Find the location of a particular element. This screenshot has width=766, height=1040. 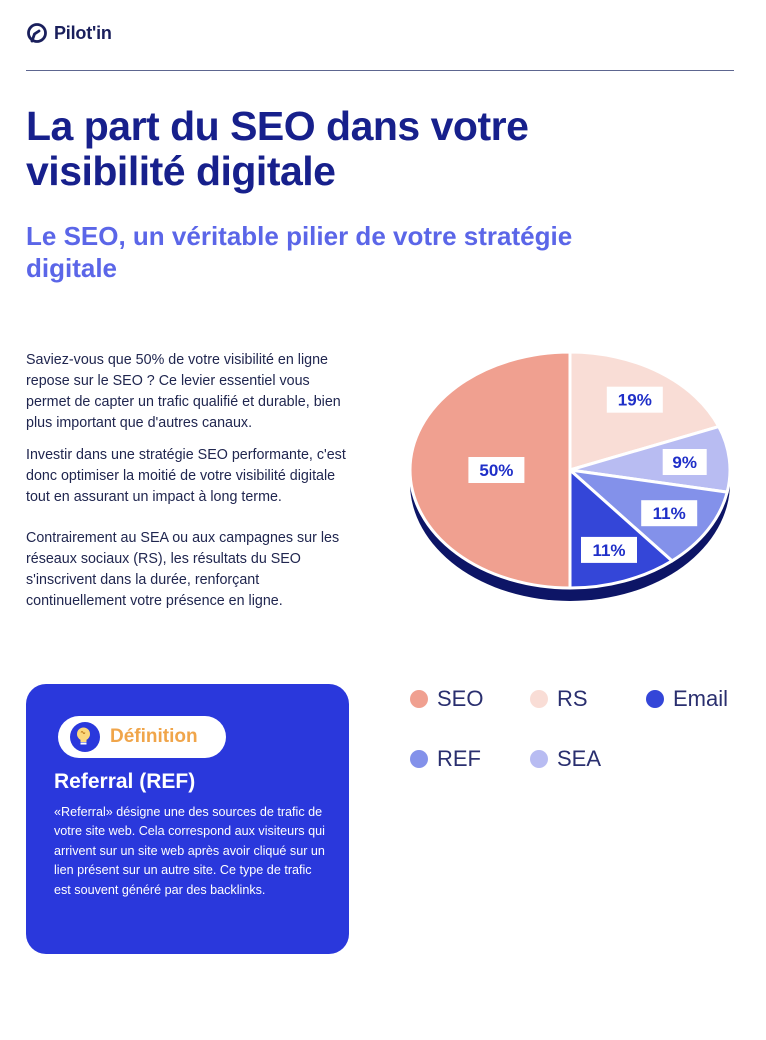

traffic-pie-chart: 50% 19% 9% 11% 11% is located at coordinates (570, 475).